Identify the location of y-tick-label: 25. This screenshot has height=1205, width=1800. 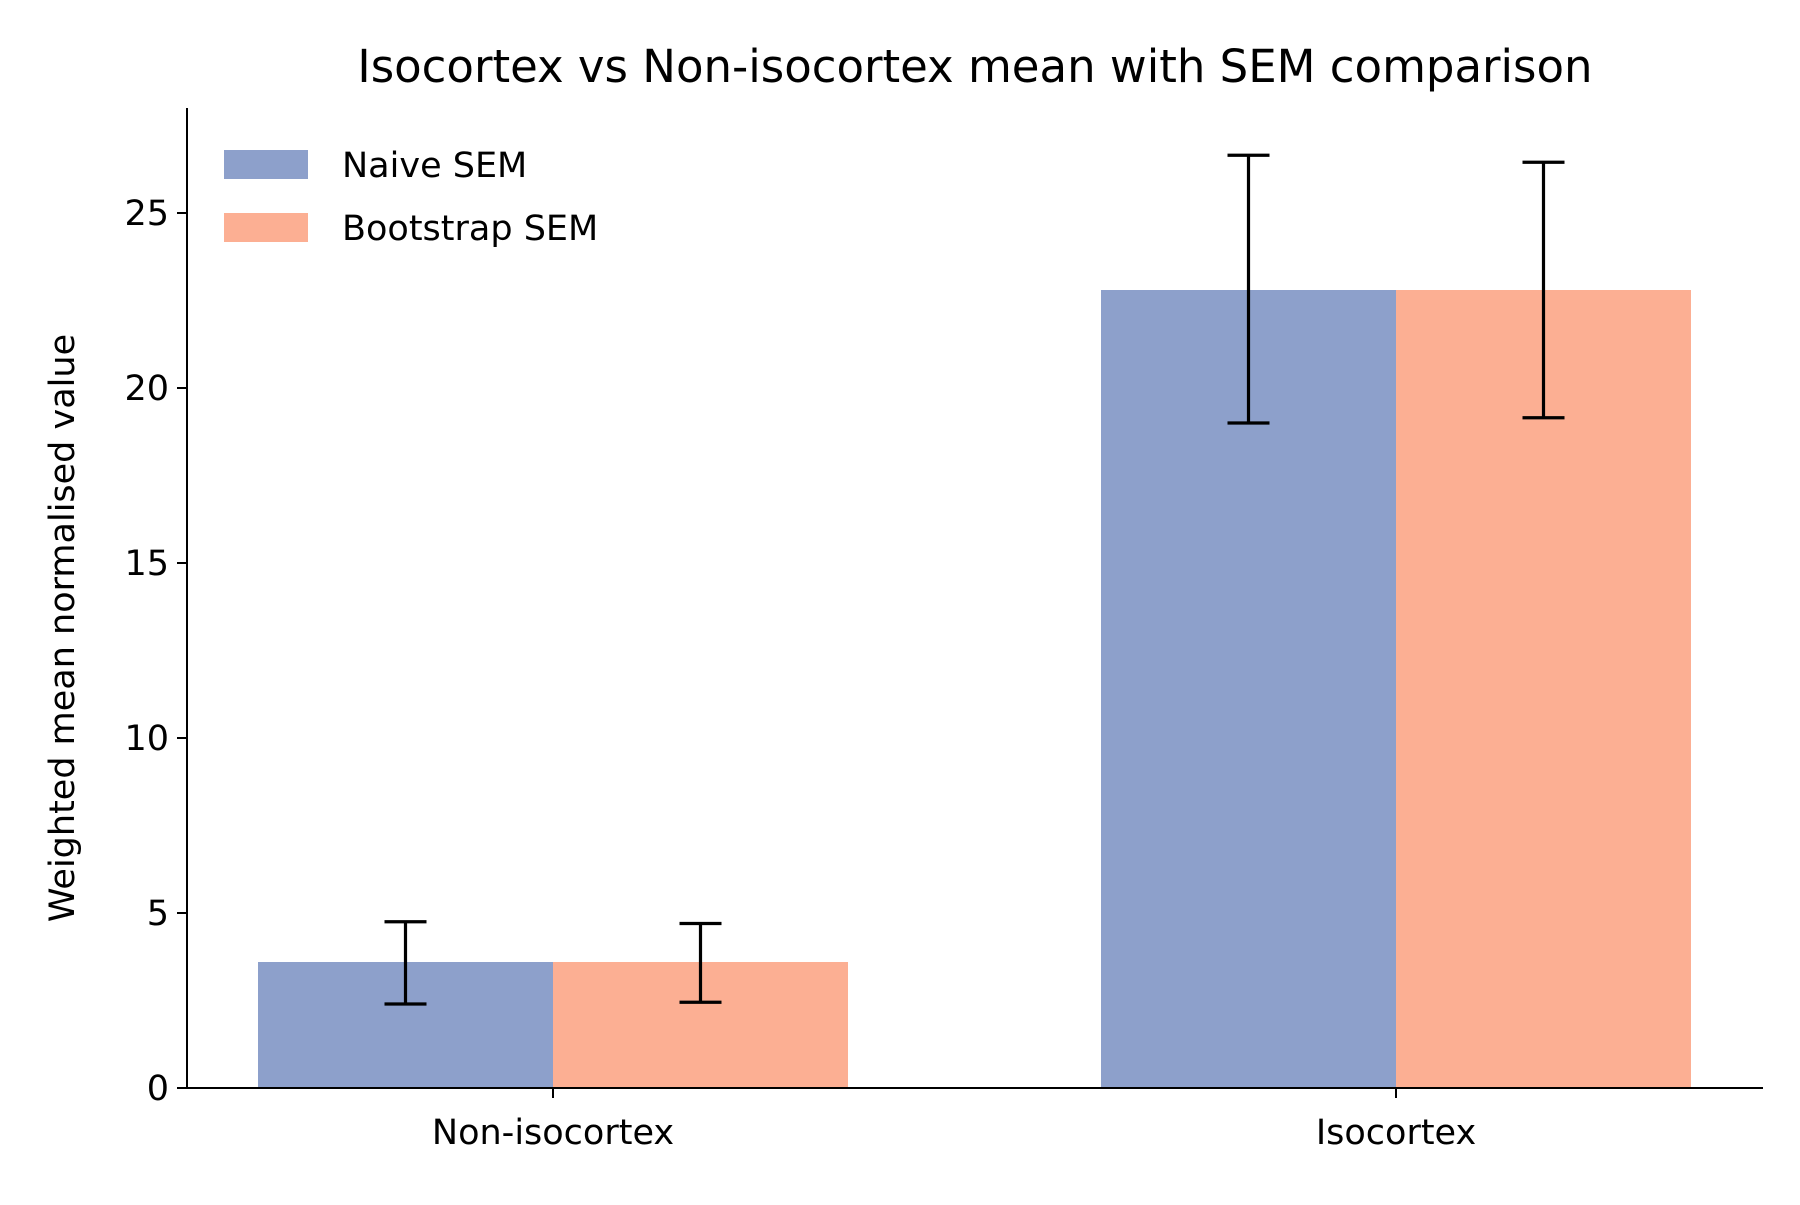
(146, 214).